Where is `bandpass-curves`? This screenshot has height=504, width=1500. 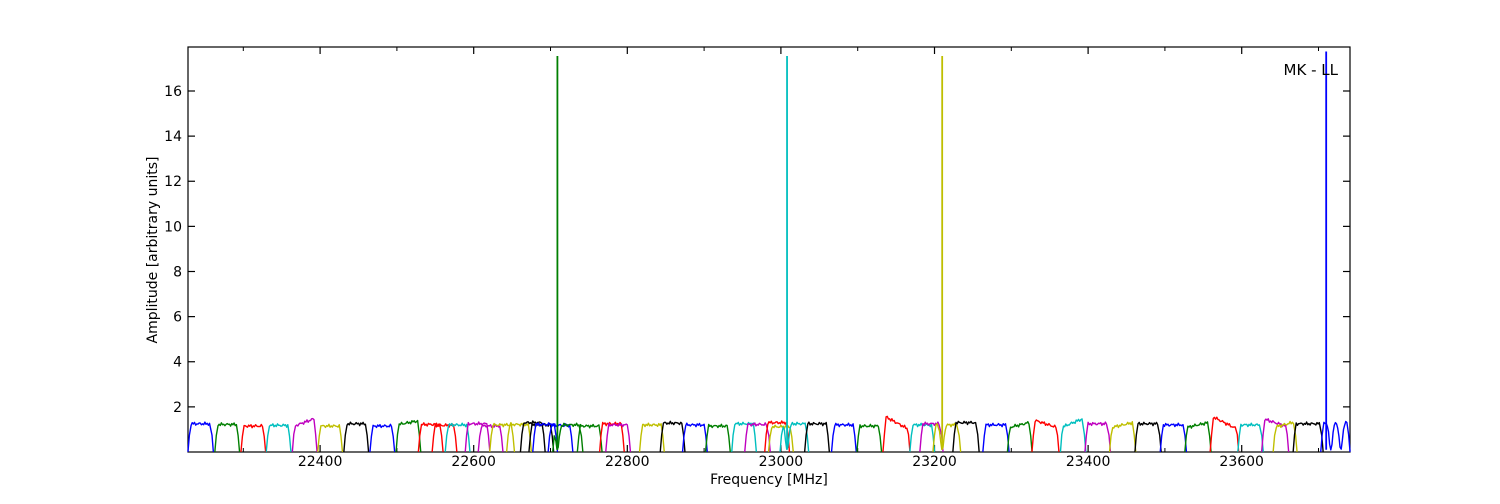
bandpass-curves is located at coordinates (769, 433).